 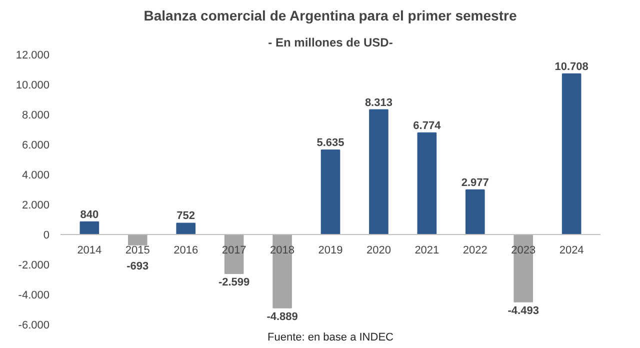 What do you see at coordinates (330, 16) in the screenshot?
I see `chart-title: Balanza comercial de Argentina para el primer semestre` at bounding box center [330, 16].